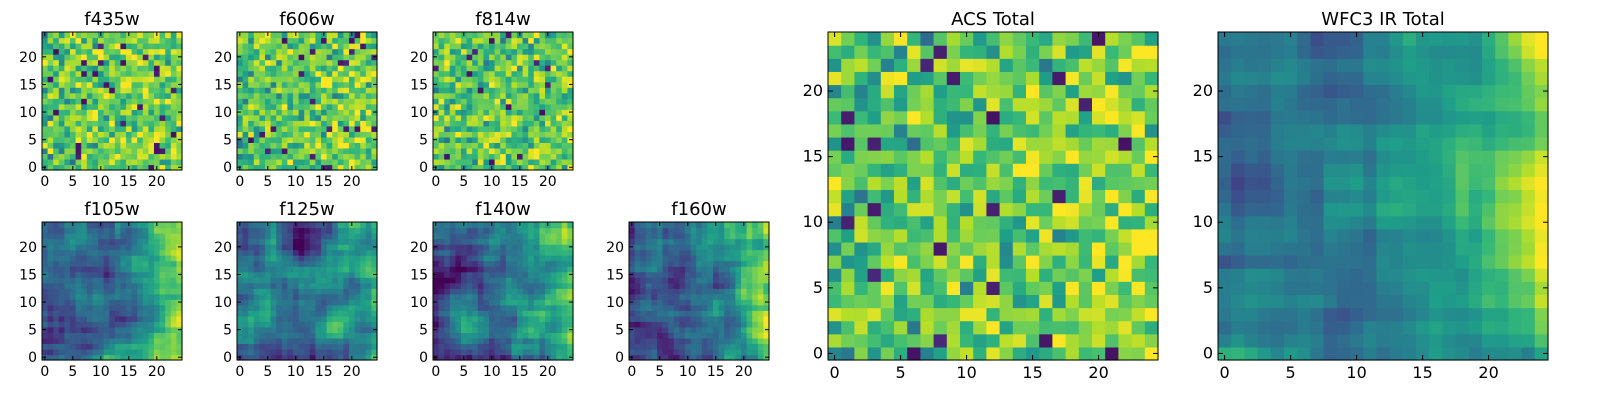 The image size is (1600, 400). What do you see at coordinates (423, 168) in the screenshot?
I see `y-tick-label: 0` at bounding box center [423, 168].